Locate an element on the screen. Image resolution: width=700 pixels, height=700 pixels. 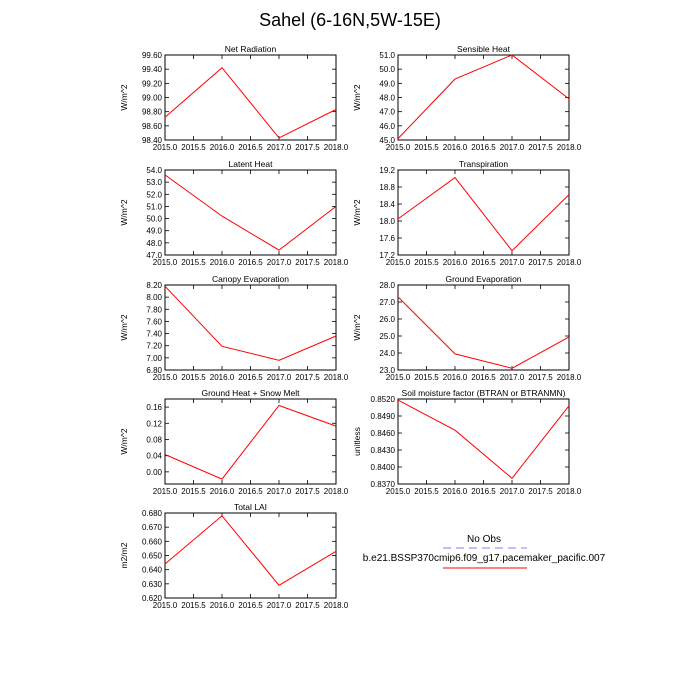
legend-obs-label: No Obs is located at coordinates (484, 539).